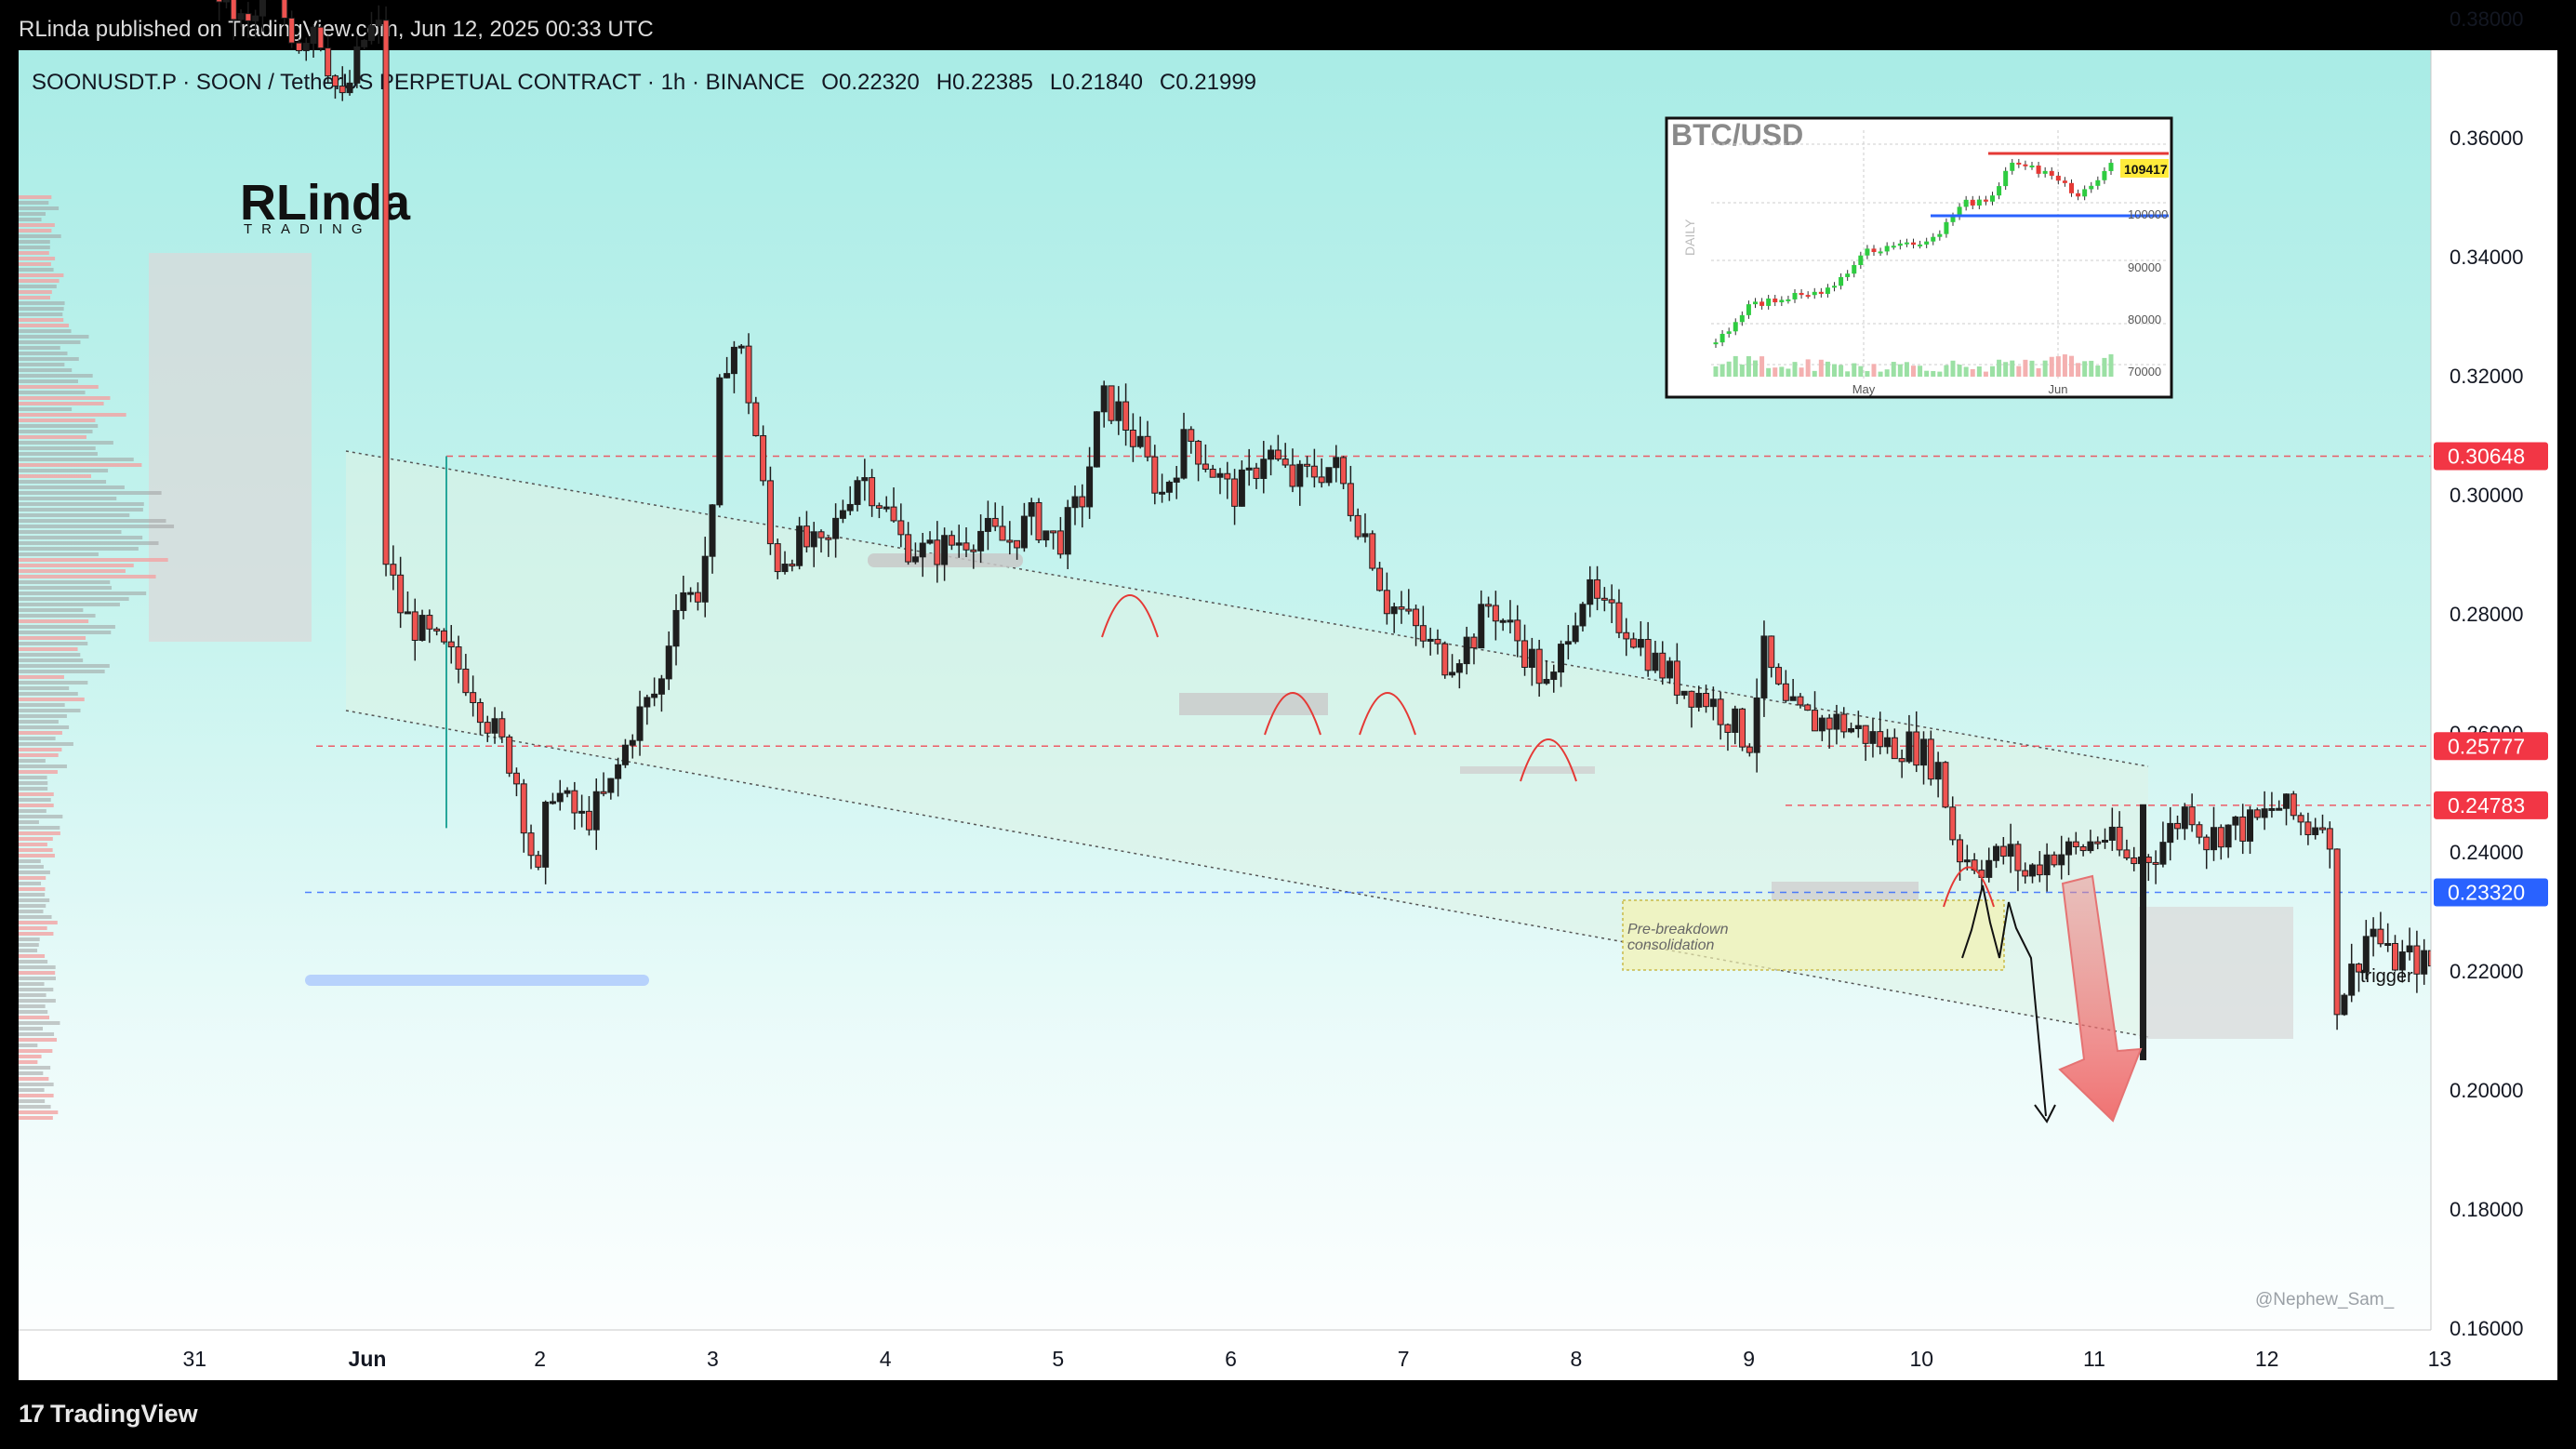 The width and height of the screenshot is (2576, 1449). Describe the element at coordinates (2486, 746) in the screenshot. I see `price-tag-label: 0.25777` at that location.